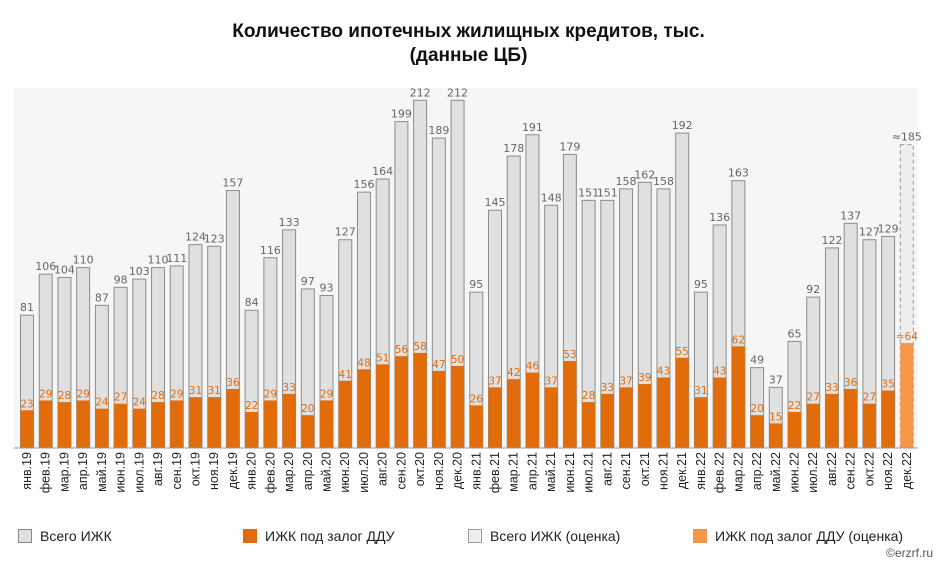  What do you see at coordinates (468, 55) in the screenshot?
I see `title-line-2: (данные ЦБ)` at bounding box center [468, 55].